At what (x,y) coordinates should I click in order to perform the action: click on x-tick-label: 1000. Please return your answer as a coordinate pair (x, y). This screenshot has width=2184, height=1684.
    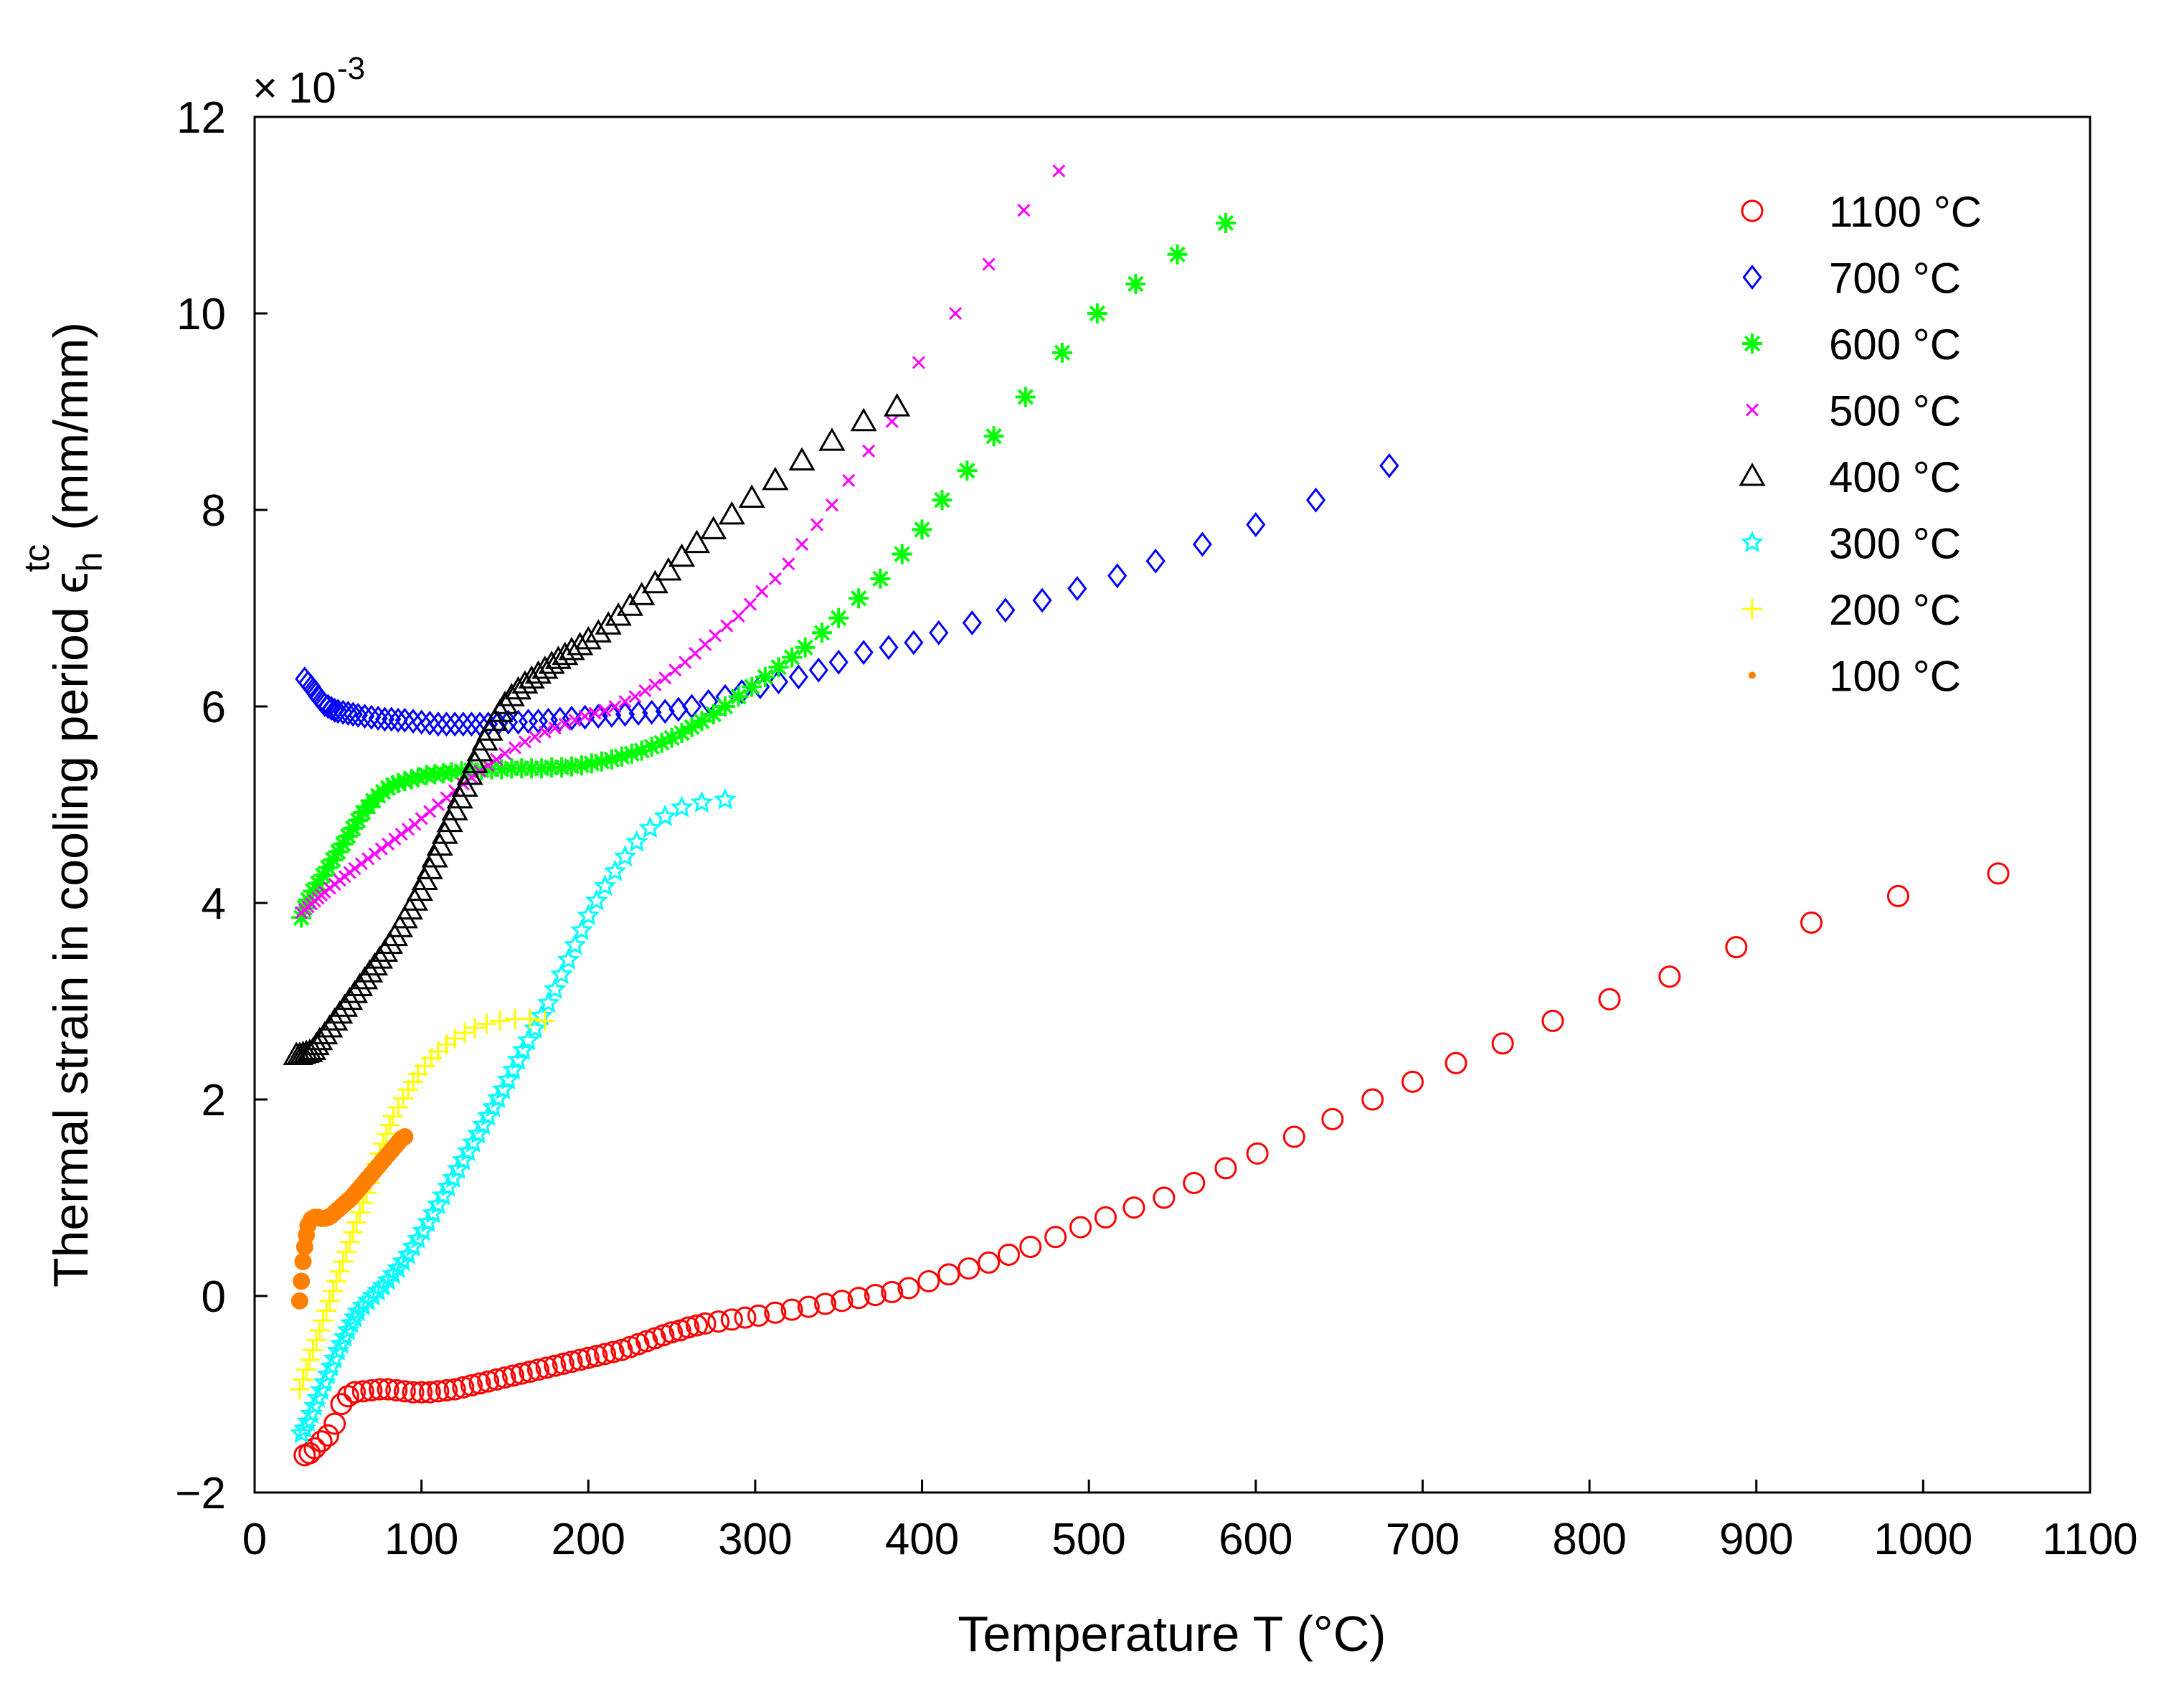
    Looking at the image, I should click on (1922, 1539).